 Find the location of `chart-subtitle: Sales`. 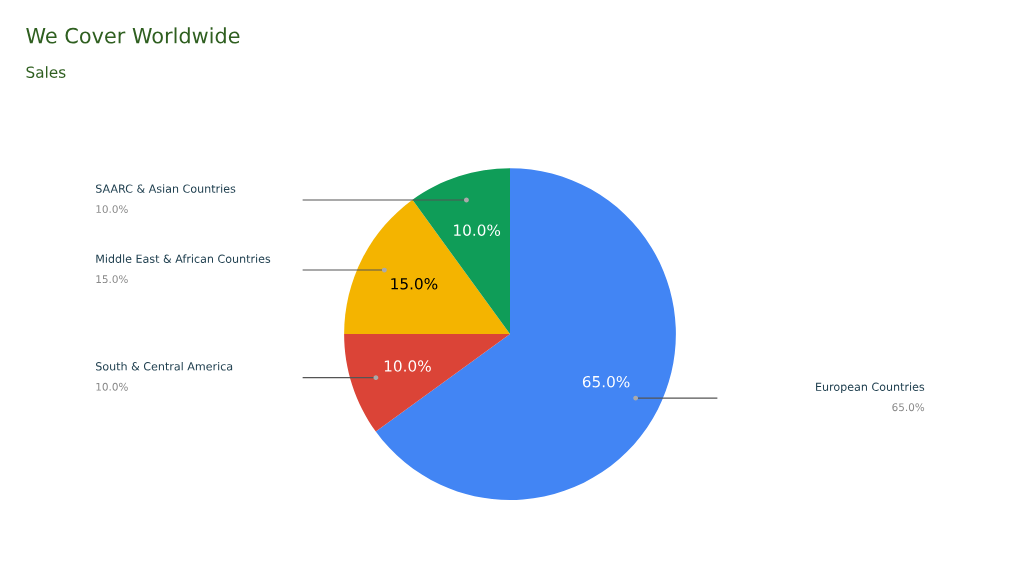

chart-subtitle: Sales is located at coordinates (46, 72).